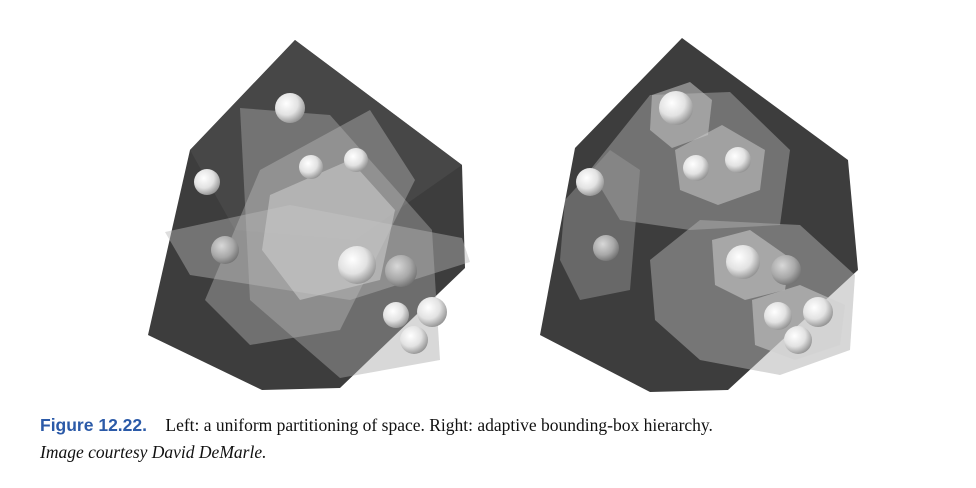 This screenshot has height=488, width=976. Describe the element at coordinates (93, 425) in the screenshot. I see `figure-label: Figure 12.22.` at that location.